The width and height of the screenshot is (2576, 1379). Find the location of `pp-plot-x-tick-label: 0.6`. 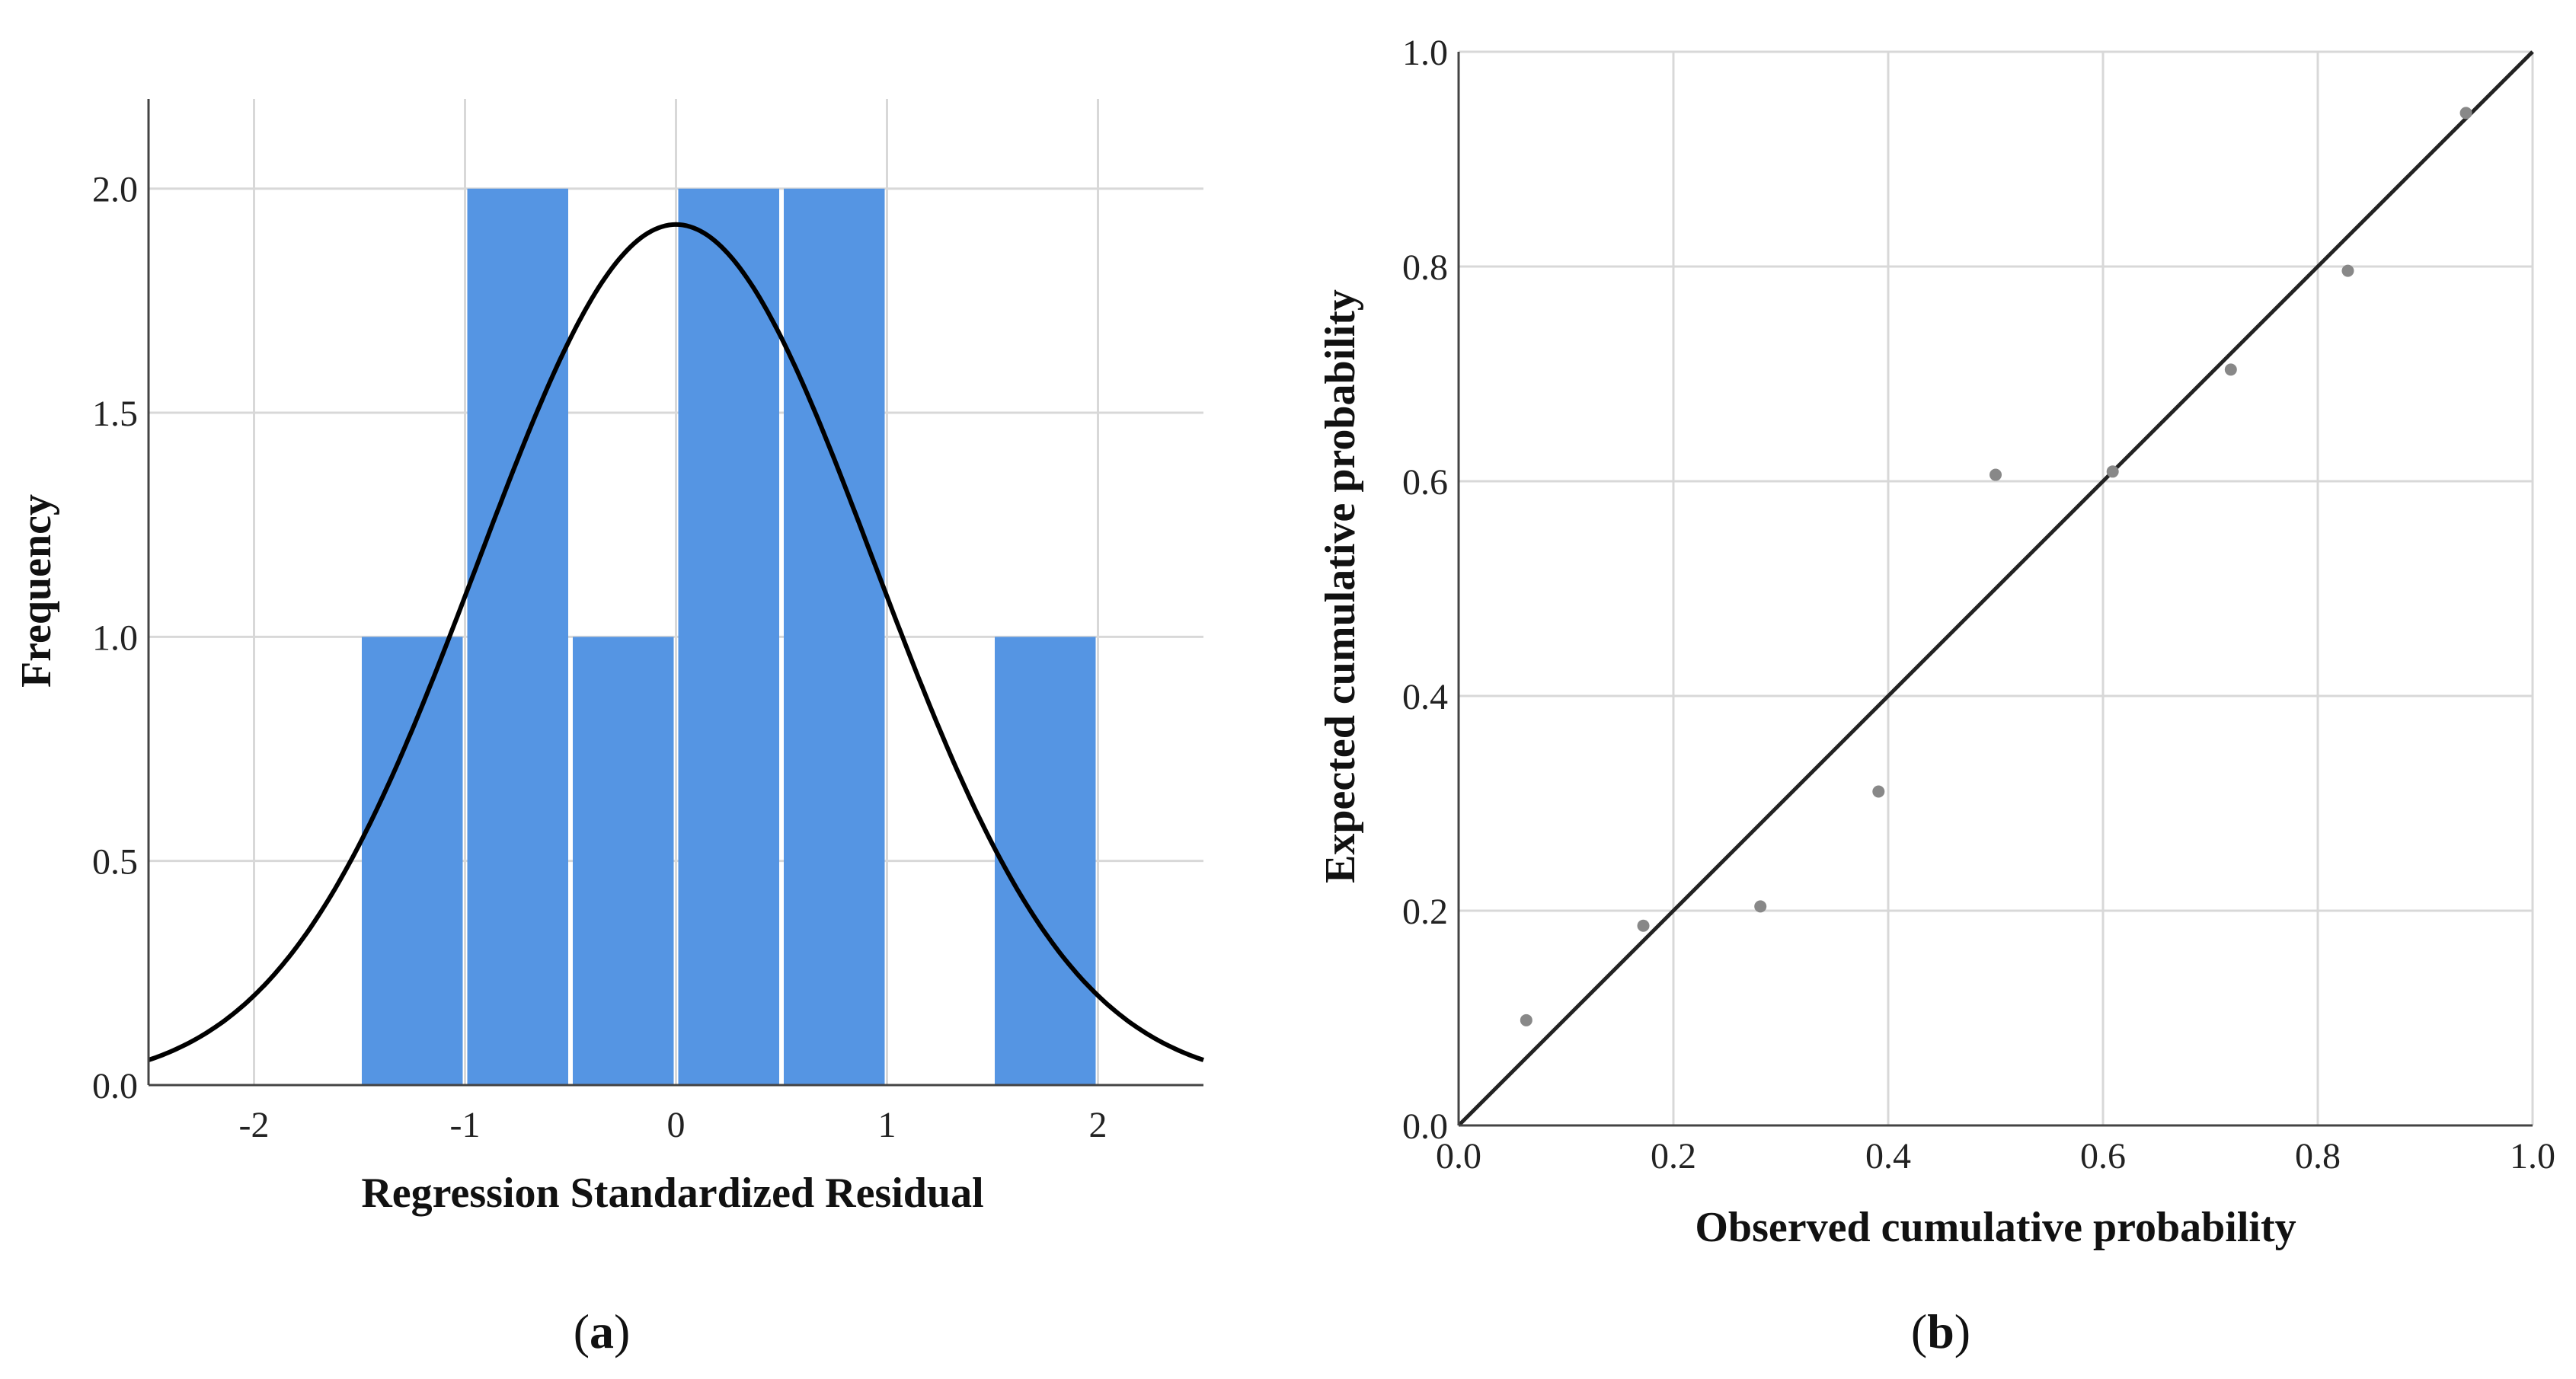

pp-plot-x-tick-label: 0.6 is located at coordinates (2103, 1156).